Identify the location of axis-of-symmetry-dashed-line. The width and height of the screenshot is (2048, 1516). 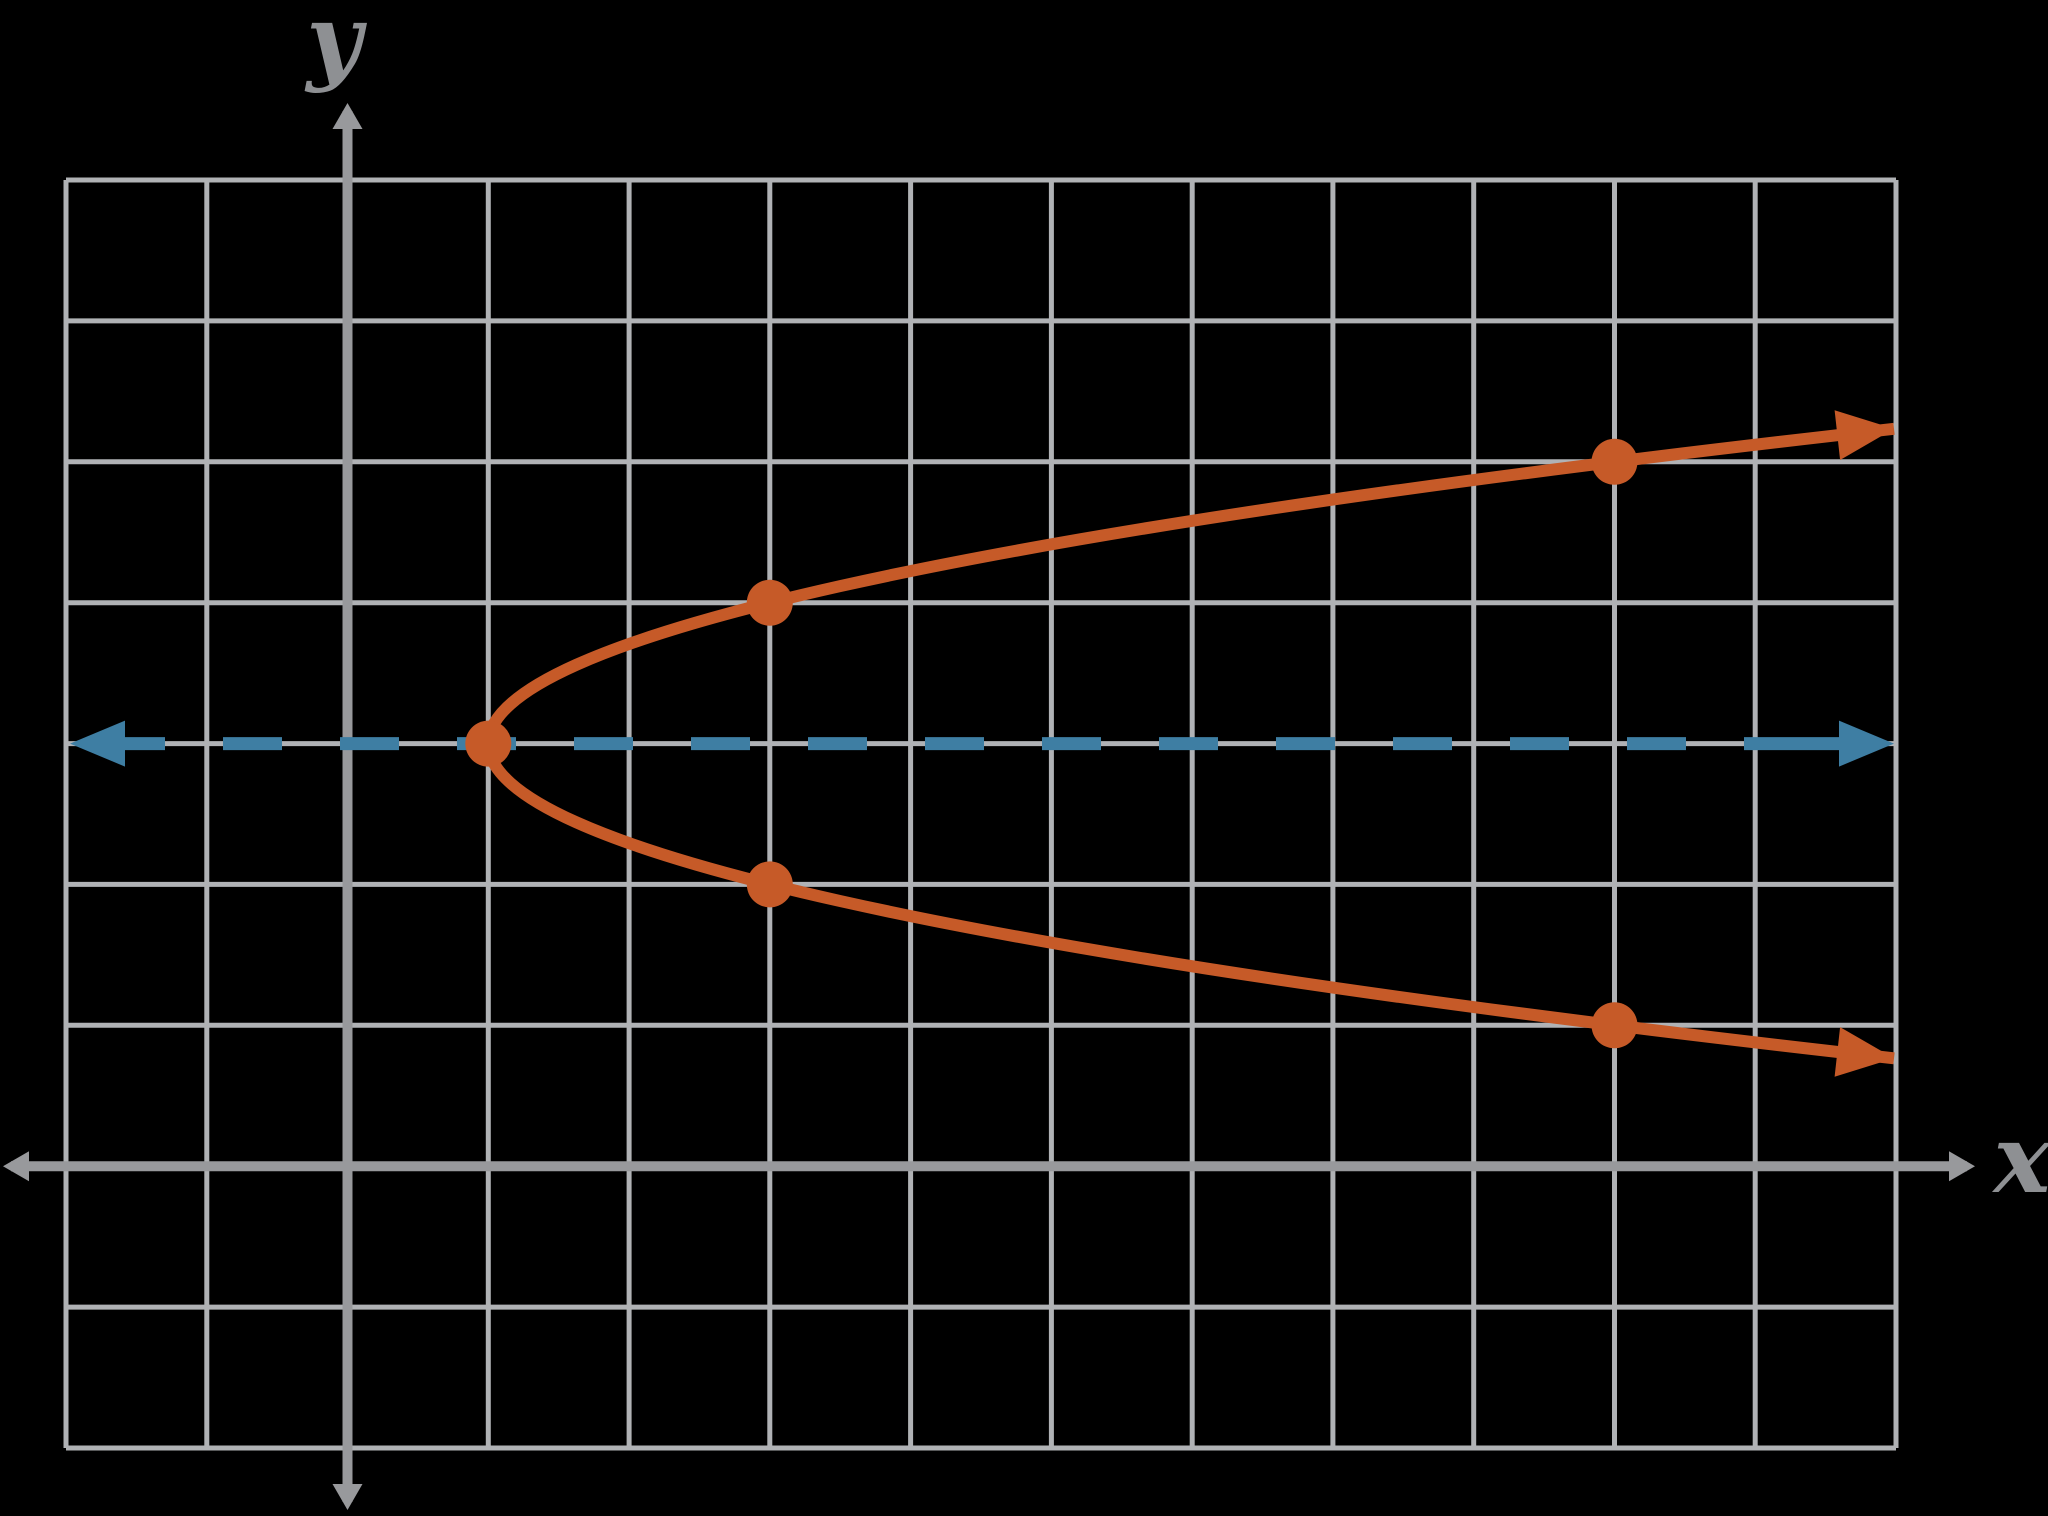
(982, 743).